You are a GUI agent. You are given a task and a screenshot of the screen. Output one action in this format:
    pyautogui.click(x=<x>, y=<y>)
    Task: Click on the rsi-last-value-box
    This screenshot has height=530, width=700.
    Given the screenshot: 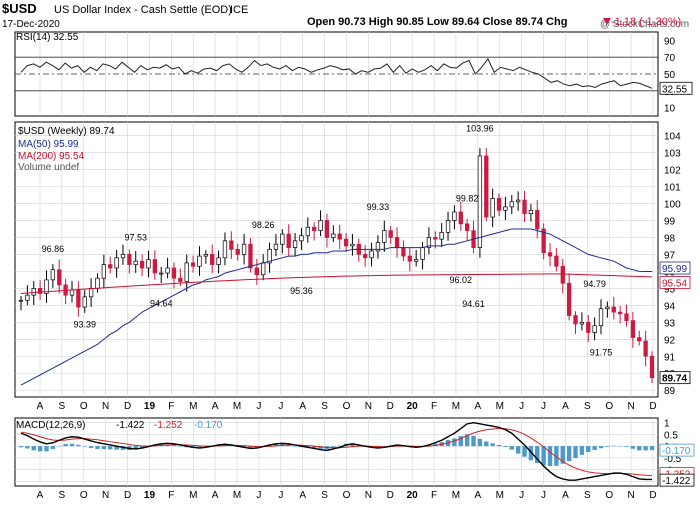 What is the action you would take?
    pyautogui.click(x=676, y=88)
    